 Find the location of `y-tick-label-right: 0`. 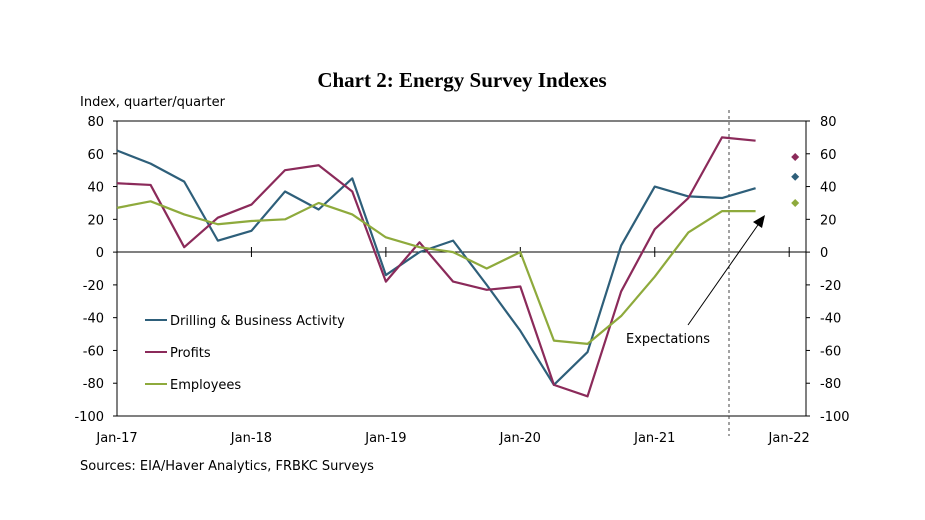

y-tick-label-right: 0 is located at coordinates (824, 253).